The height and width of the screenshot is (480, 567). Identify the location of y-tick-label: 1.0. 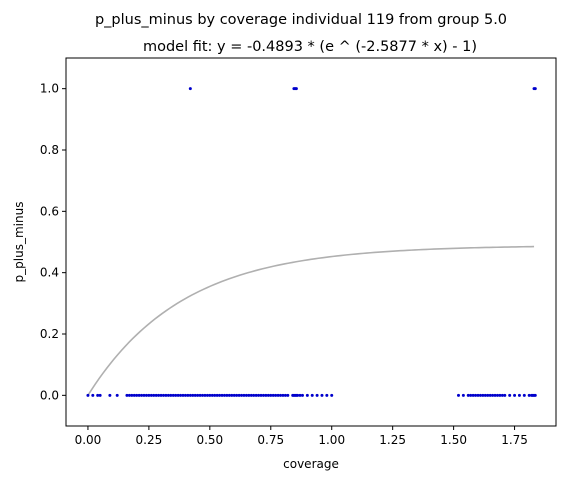
(49, 89).